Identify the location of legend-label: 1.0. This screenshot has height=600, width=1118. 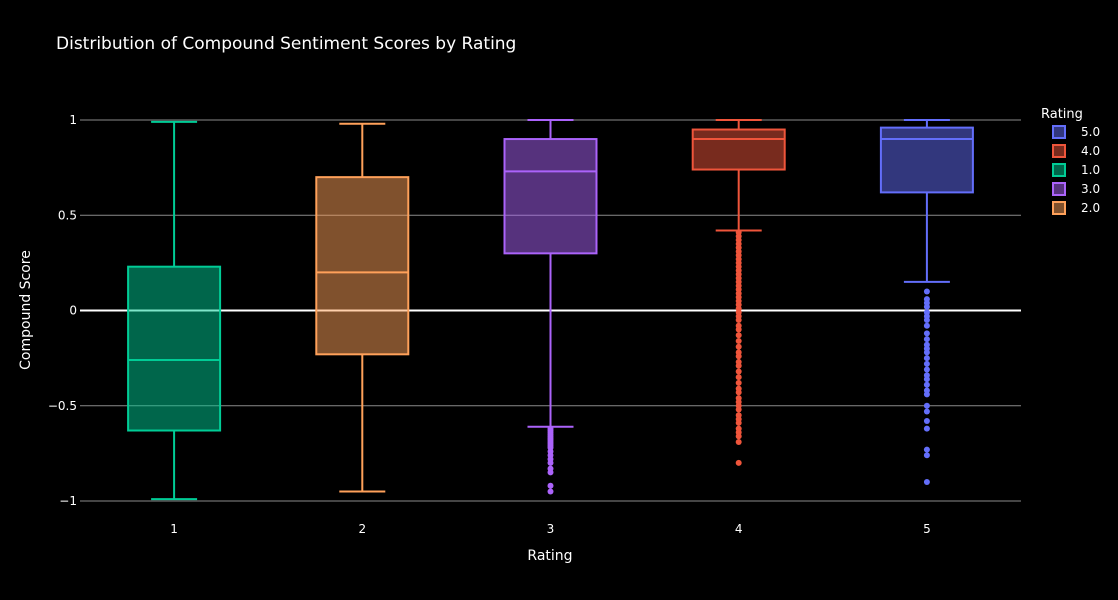
(1090, 170).